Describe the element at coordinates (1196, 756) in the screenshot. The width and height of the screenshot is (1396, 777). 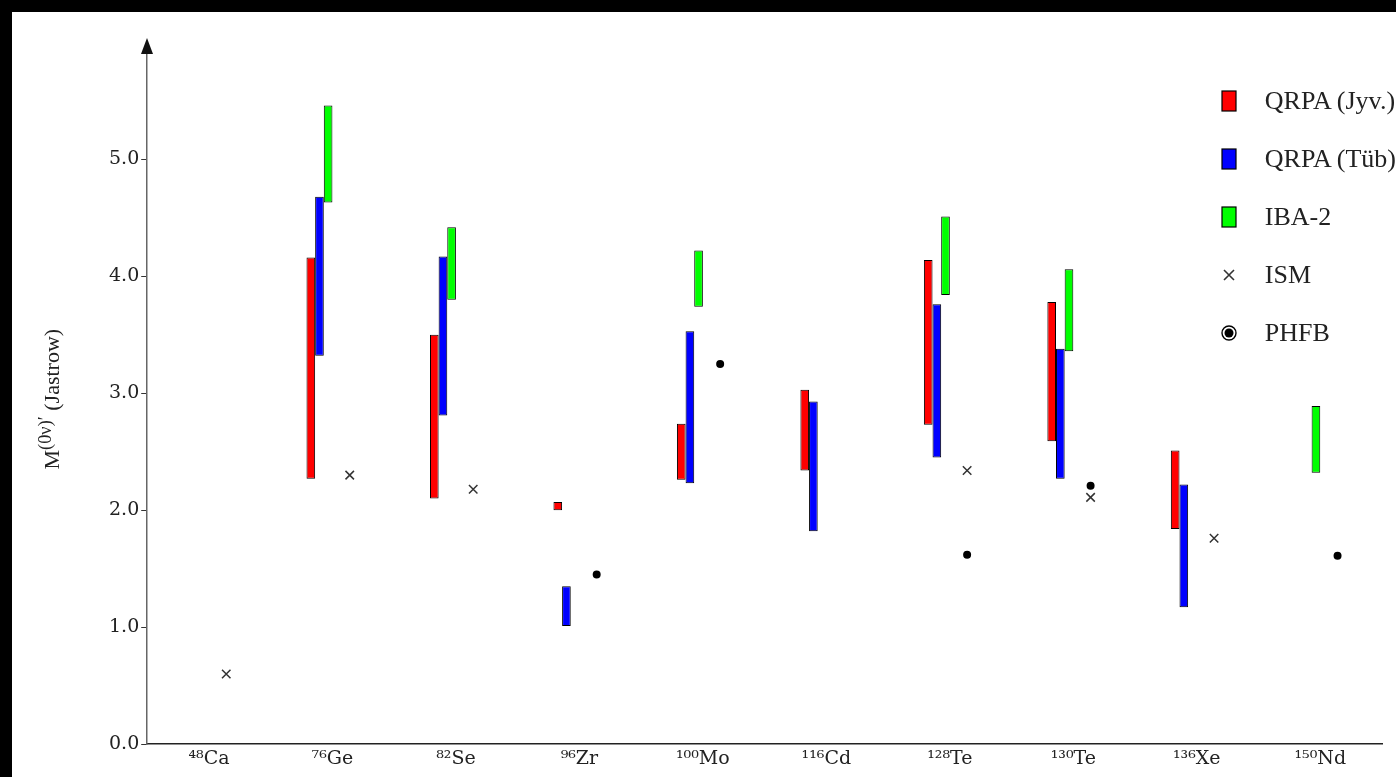
I see `x-tick-label: ¹³⁶Xe` at that location.